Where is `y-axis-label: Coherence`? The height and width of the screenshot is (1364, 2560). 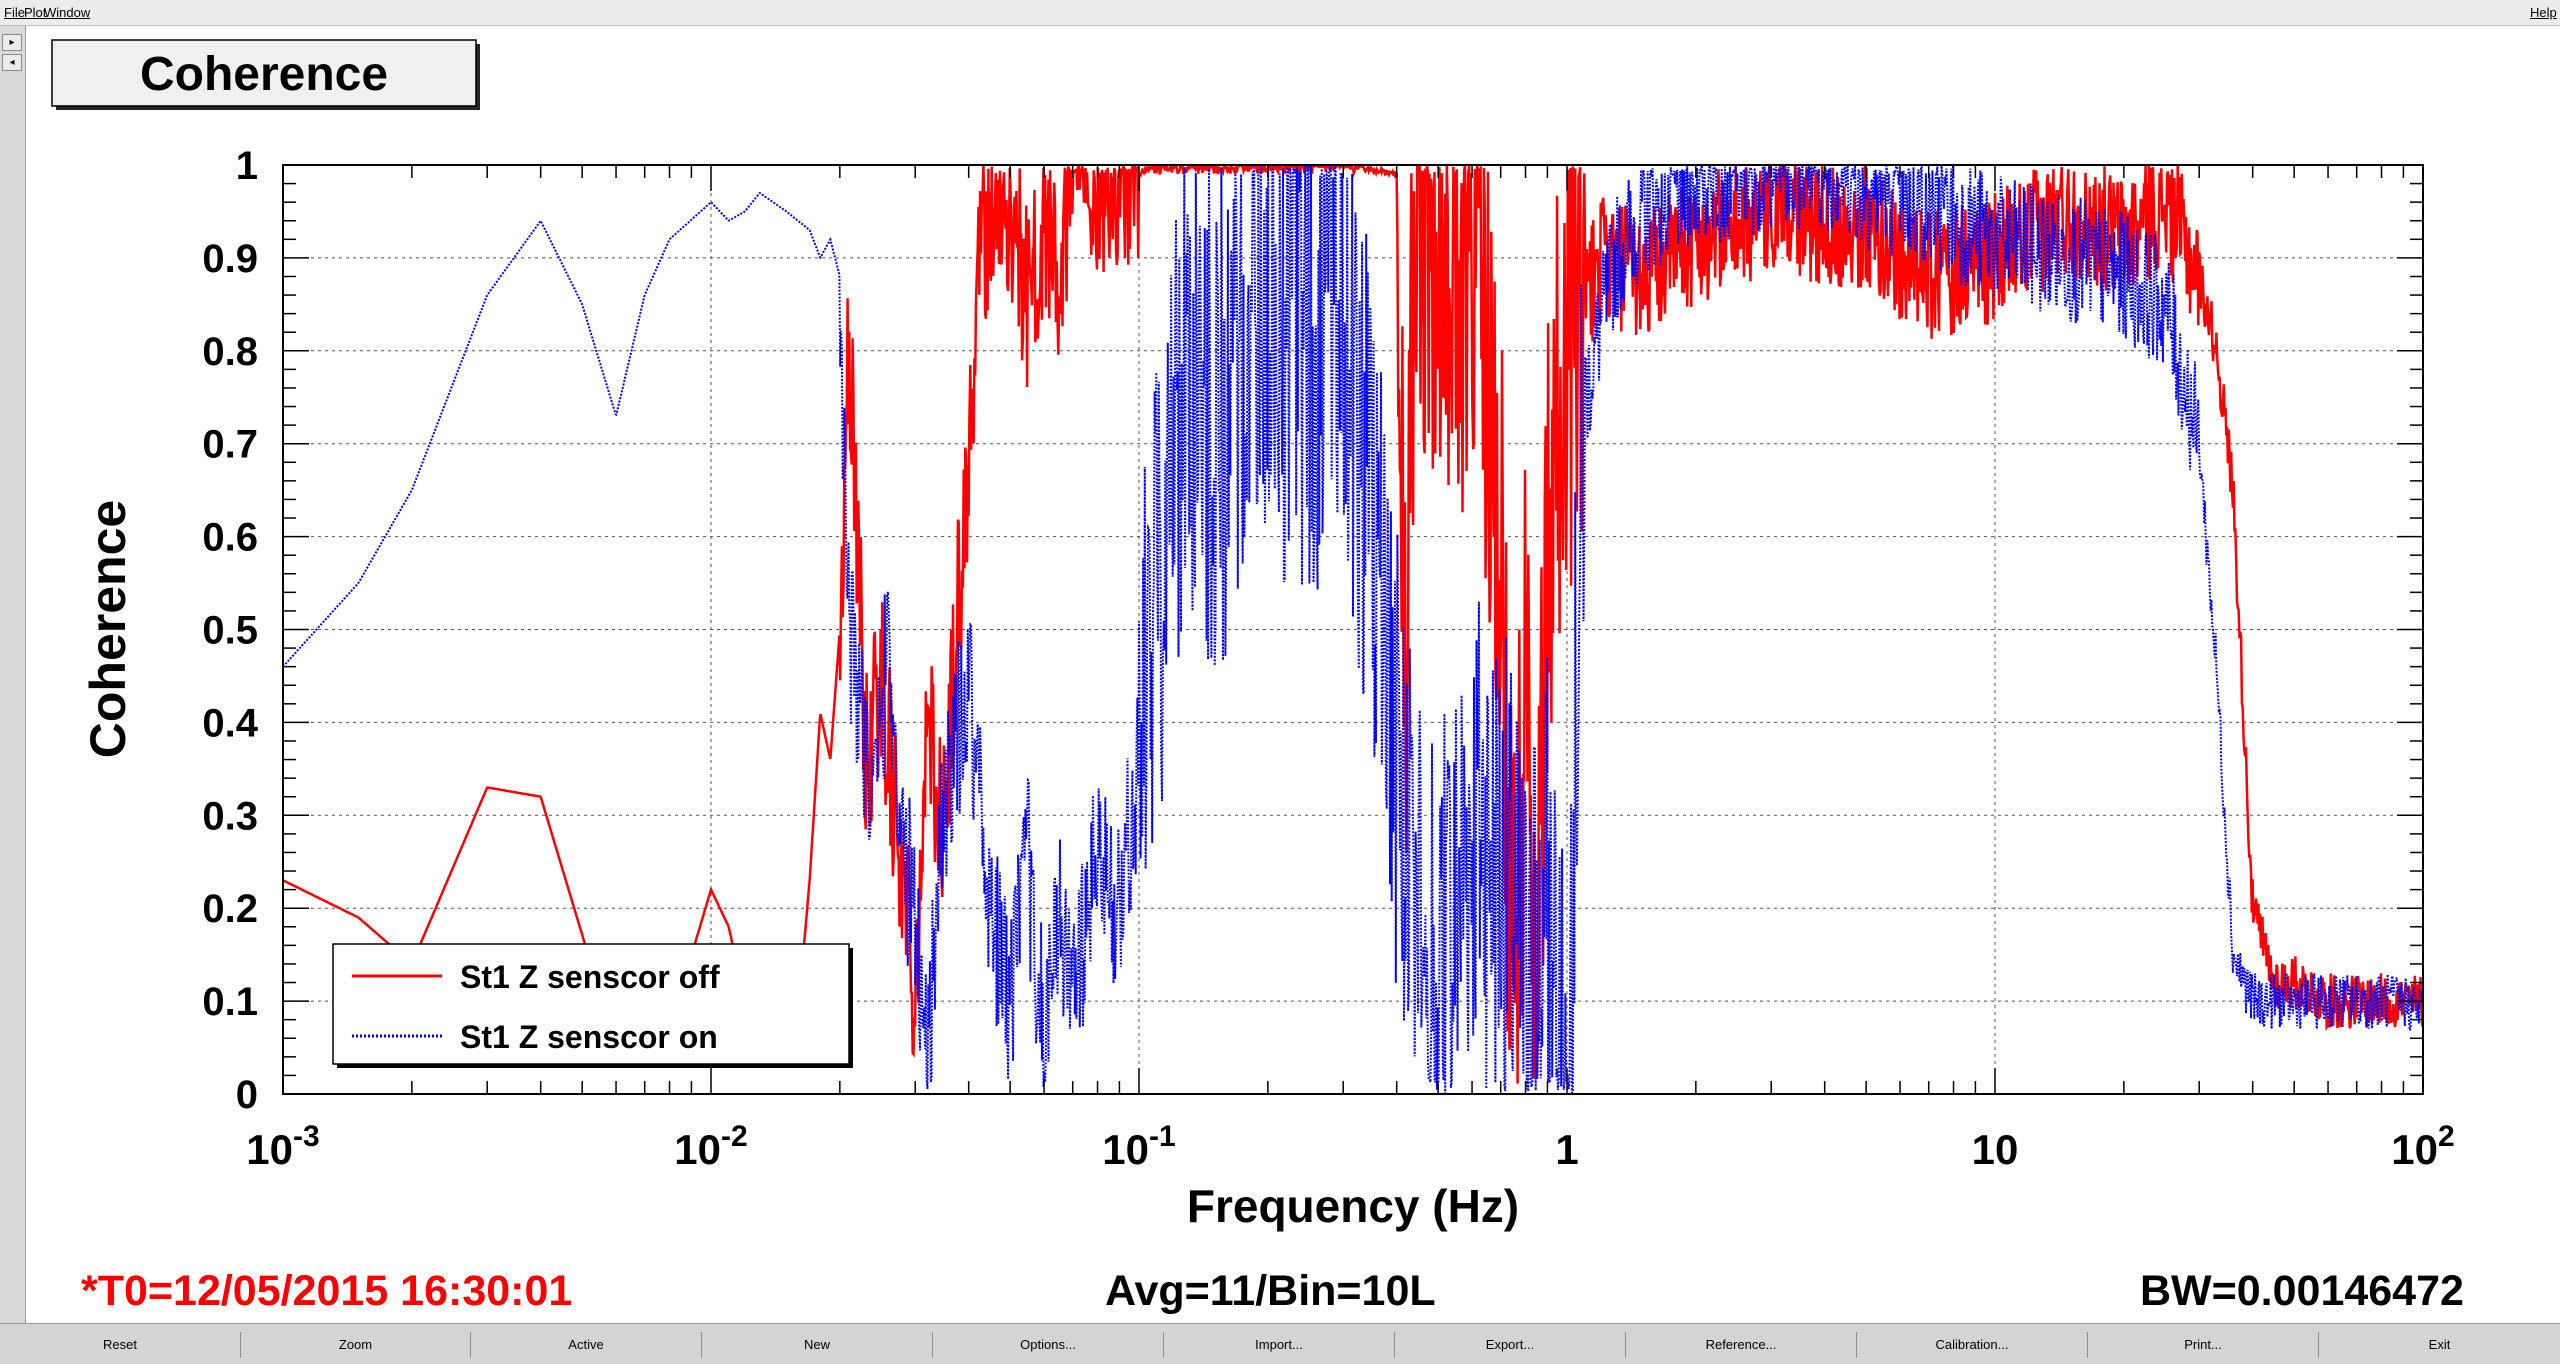
y-axis-label: Coherence is located at coordinates (108, 629).